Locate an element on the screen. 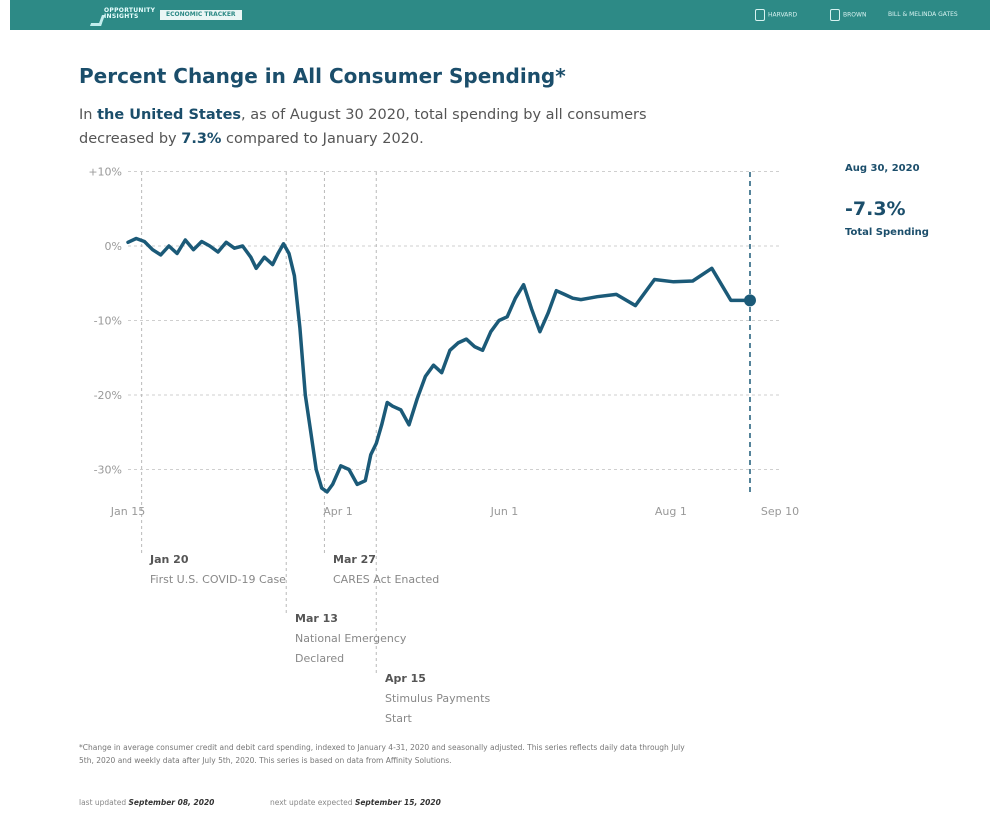 The height and width of the screenshot is (816, 1000). subtitle-suffix: compared to January 2020. is located at coordinates (322, 139).